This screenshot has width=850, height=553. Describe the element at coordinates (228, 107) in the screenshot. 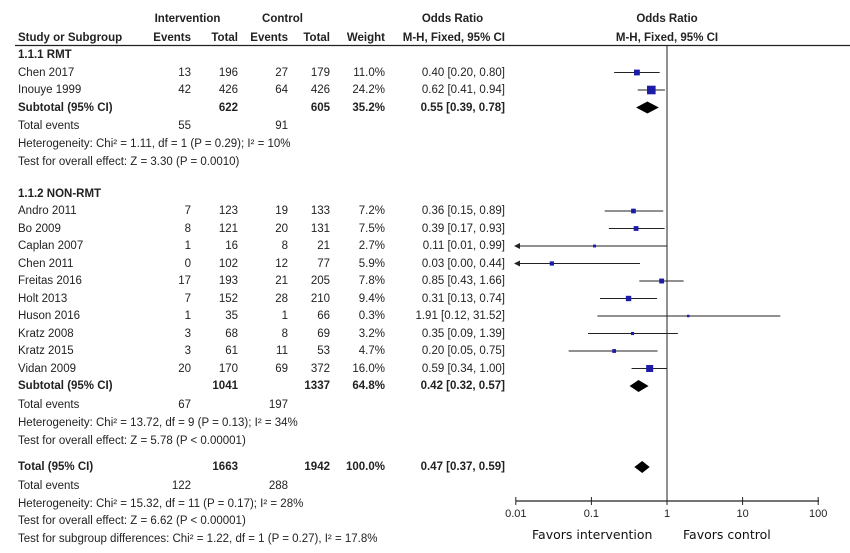

I see `subtotal-int-total: 622` at that location.